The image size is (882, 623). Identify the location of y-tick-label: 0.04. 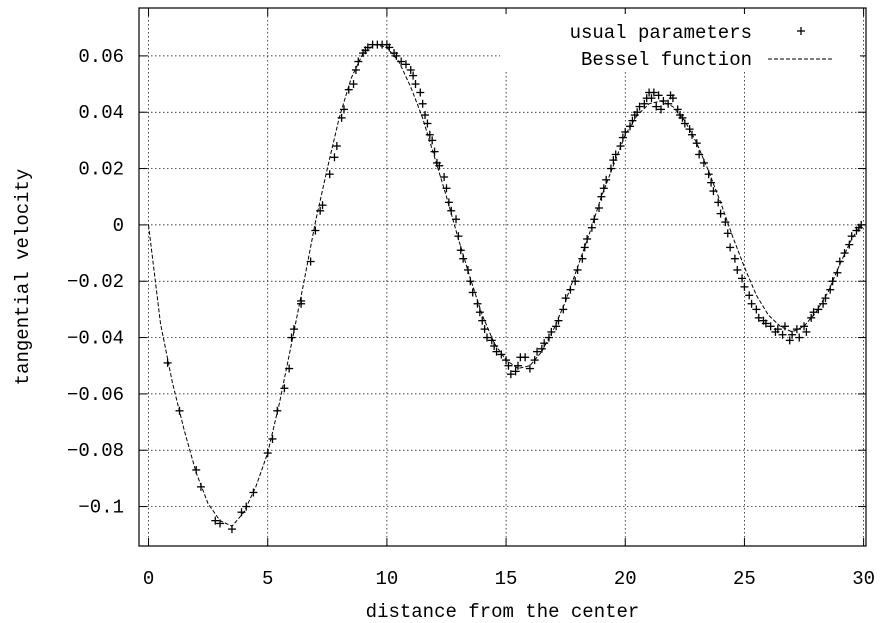
(101, 113).